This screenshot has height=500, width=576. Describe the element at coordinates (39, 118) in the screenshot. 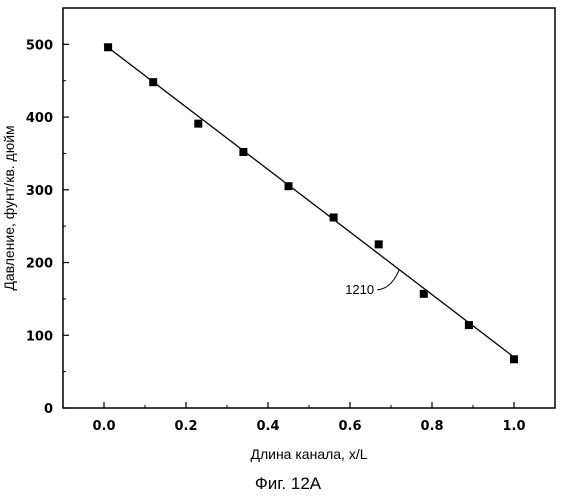

I see `y-tick-label: 400` at that location.